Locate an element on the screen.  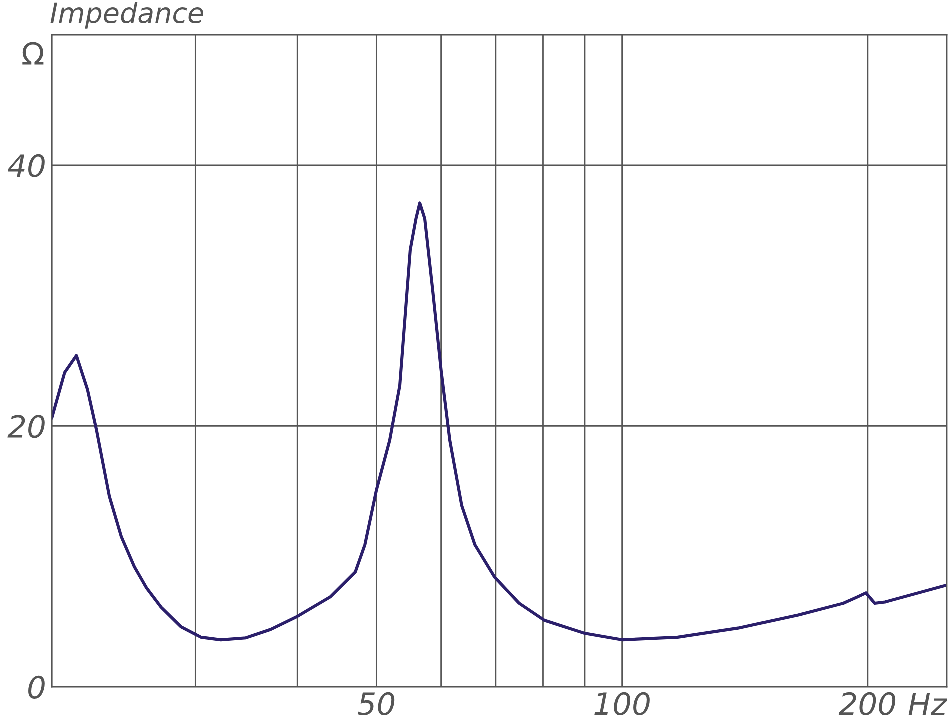
x-tick-label: 50 is located at coordinates (376, 704).